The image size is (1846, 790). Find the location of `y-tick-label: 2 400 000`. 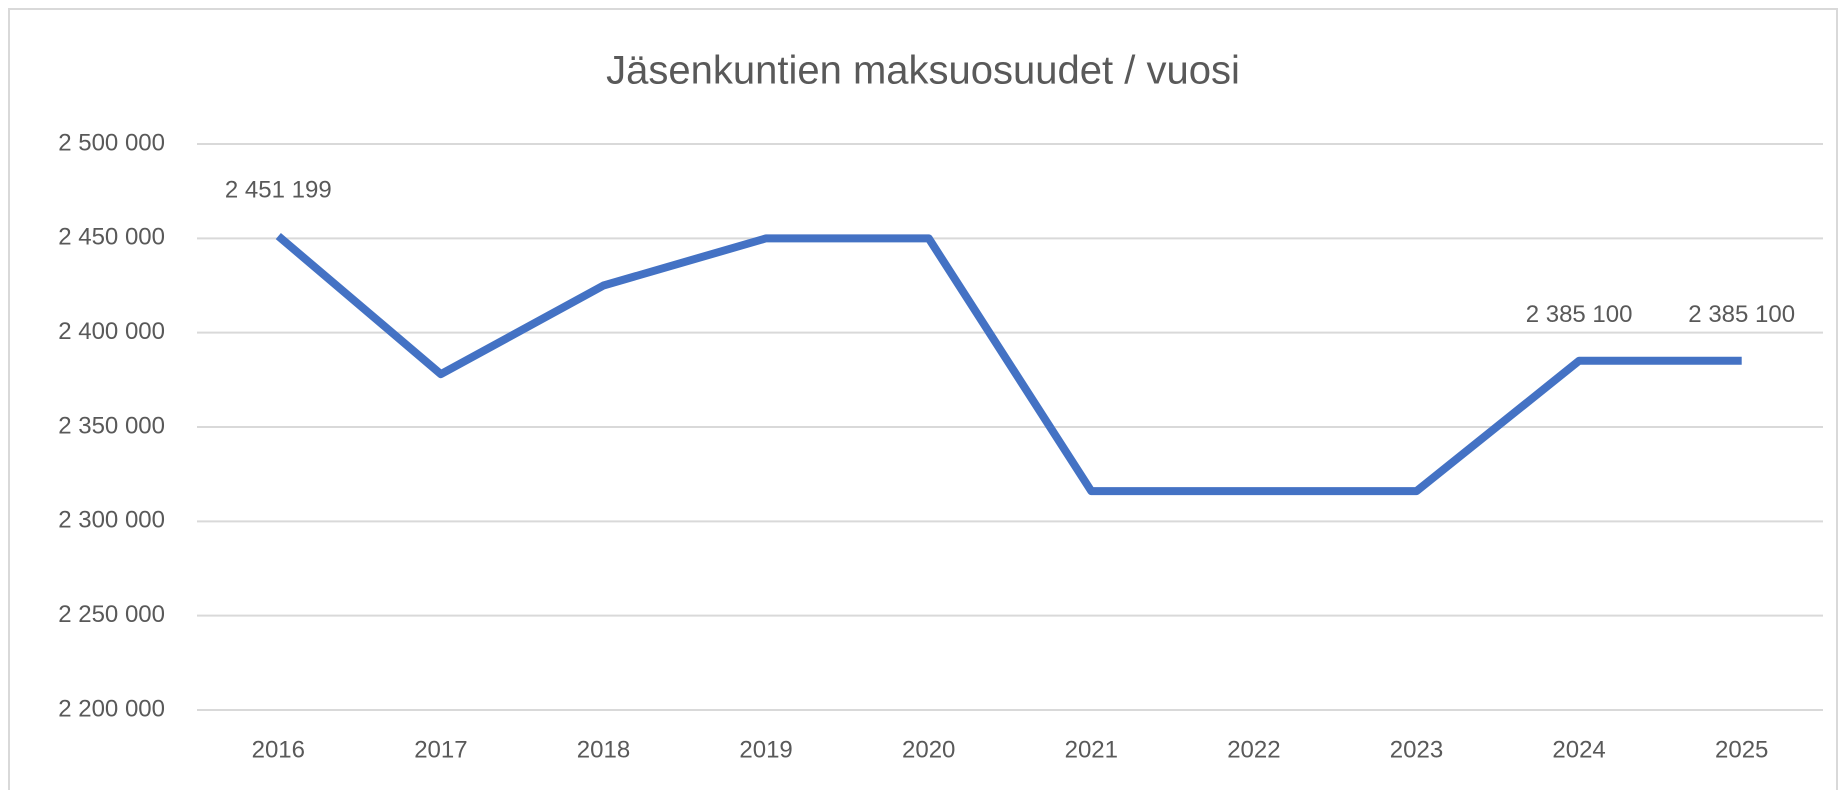

y-tick-label: 2 400 000 is located at coordinates (111, 331).